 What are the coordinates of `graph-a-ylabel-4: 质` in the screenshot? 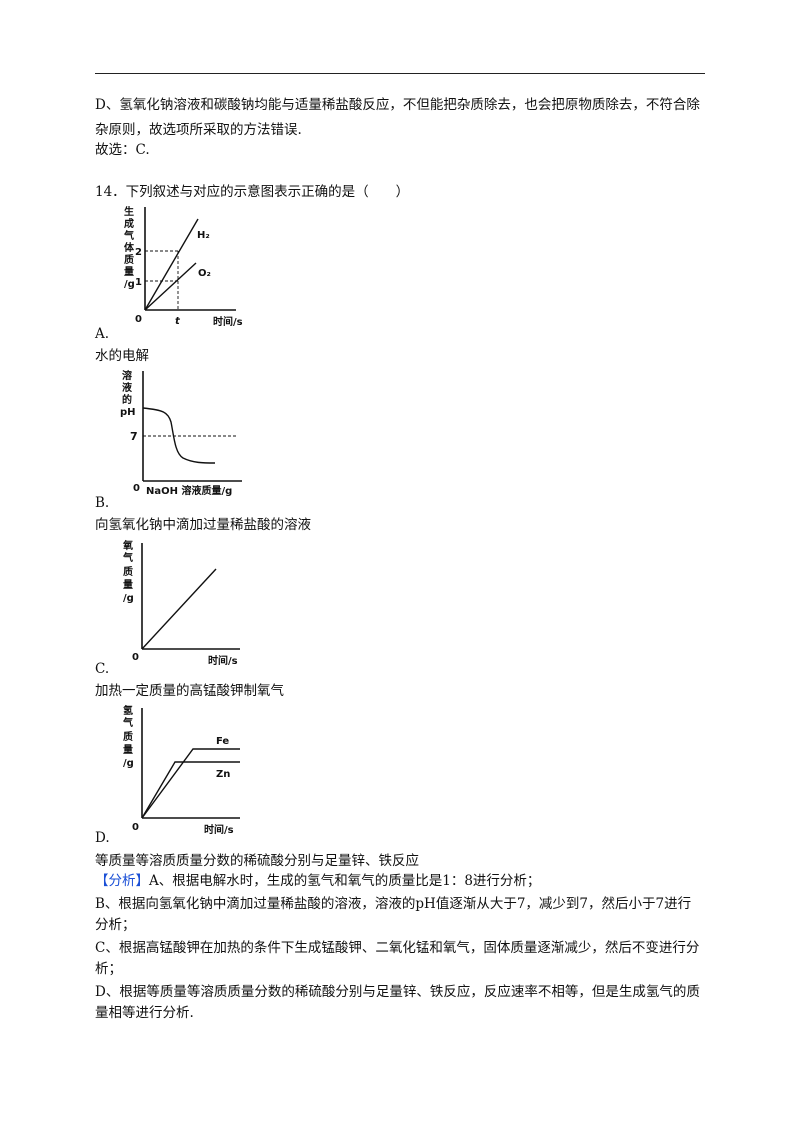 It's located at (129, 259).